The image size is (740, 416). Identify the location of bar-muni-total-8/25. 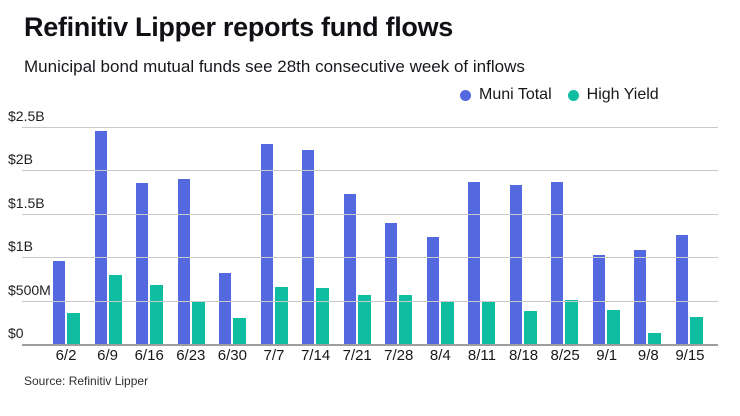
(557, 262).